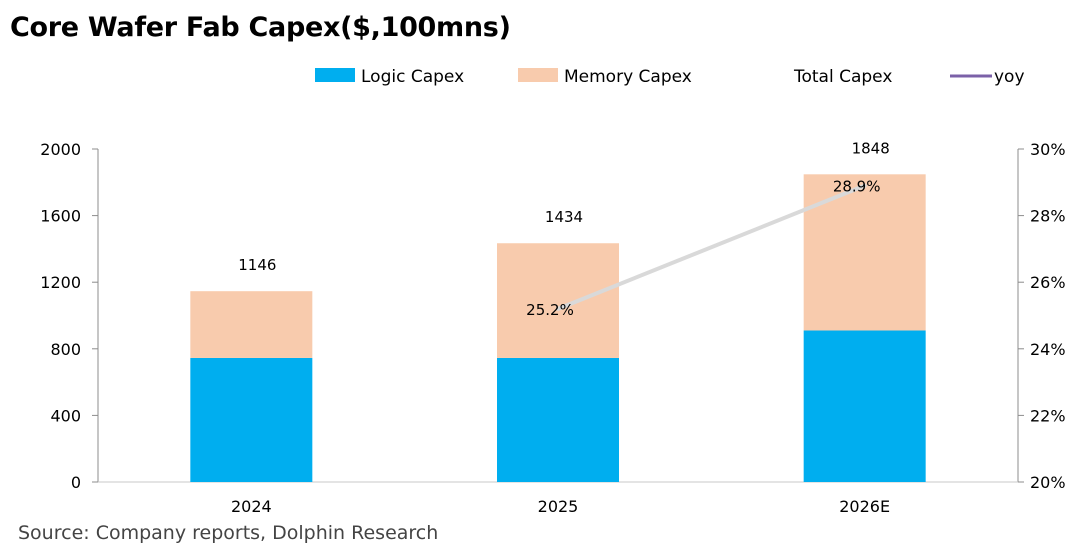 The width and height of the screenshot is (1080, 559). What do you see at coordinates (1048, 282) in the screenshot?
I see `y2-tick-label: 26%` at bounding box center [1048, 282].